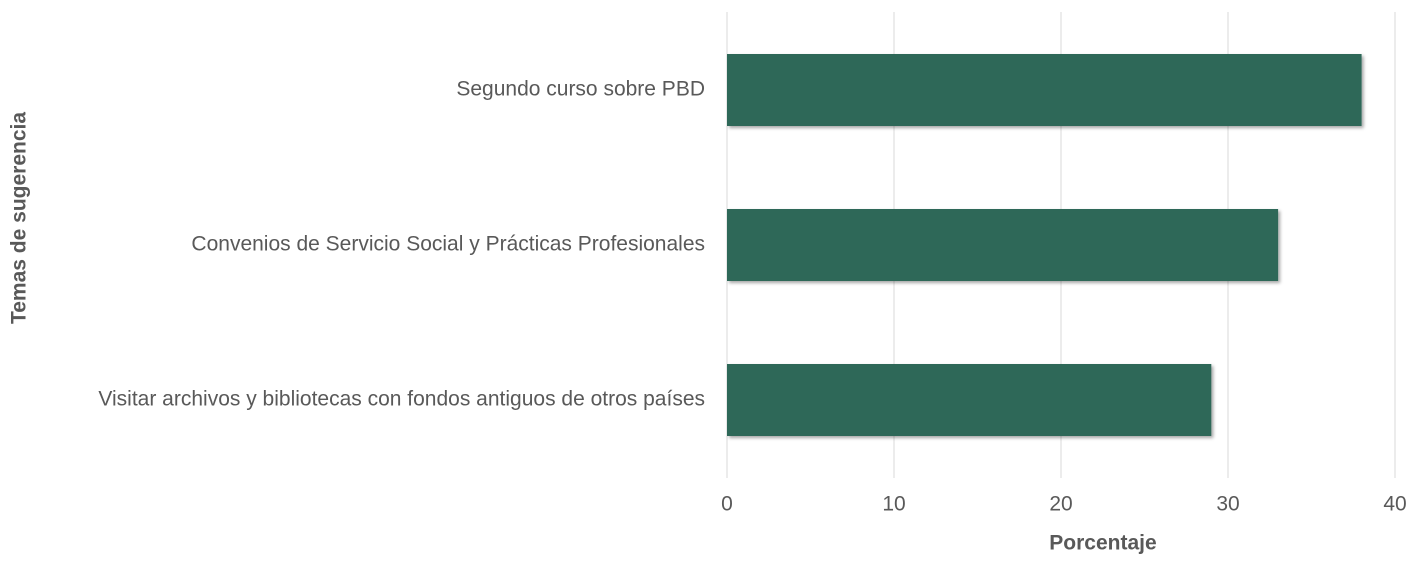 This screenshot has width=1409, height=561. Describe the element at coordinates (1394, 504) in the screenshot. I see `x-tick-label: 40` at that location.